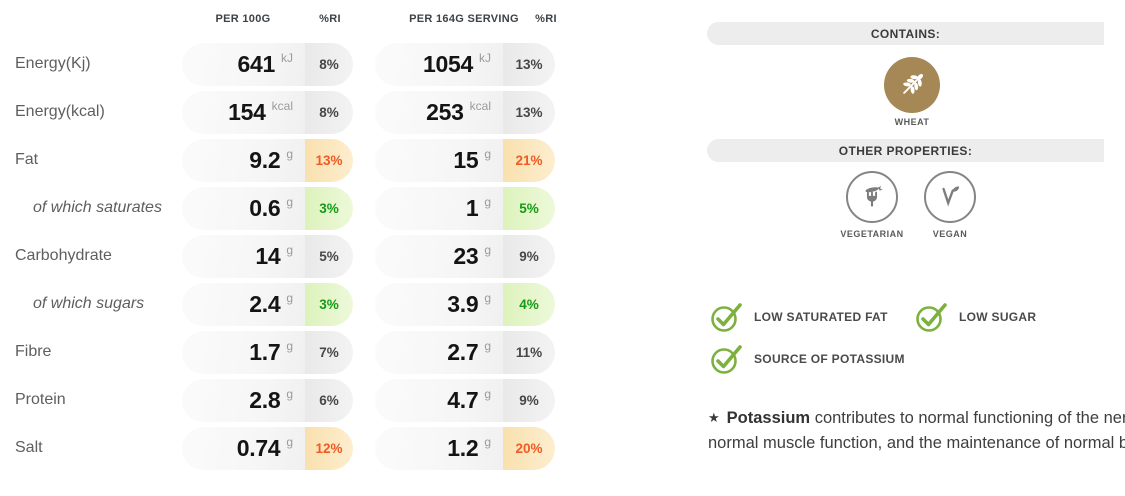  What do you see at coordinates (265, 207) in the screenshot?
I see `value-per-100g: 0.6` at bounding box center [265, 207].